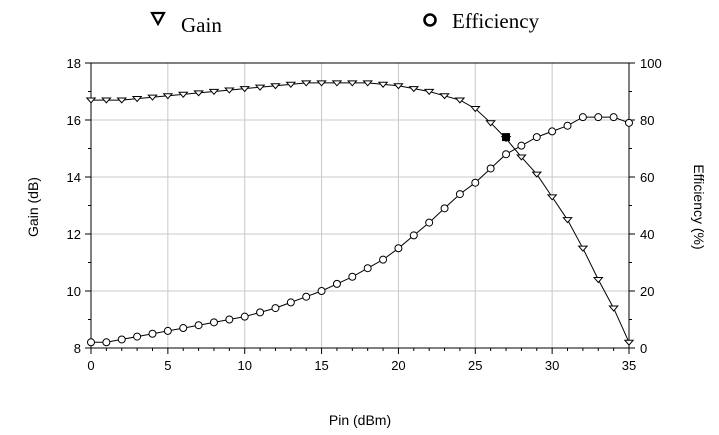  What do you see at coordinates (90, 365) in the screenshot?
I see `x-tick-label: 0` at bounding box center [90, 365].